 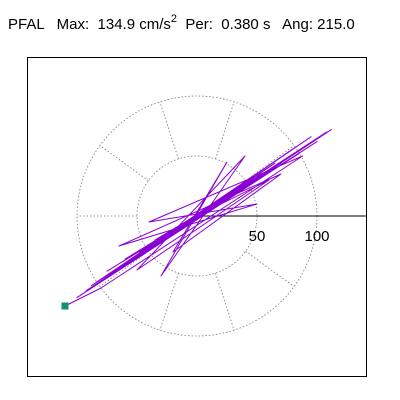 I want to click on end-point-marker, so click(x=65, y=306).